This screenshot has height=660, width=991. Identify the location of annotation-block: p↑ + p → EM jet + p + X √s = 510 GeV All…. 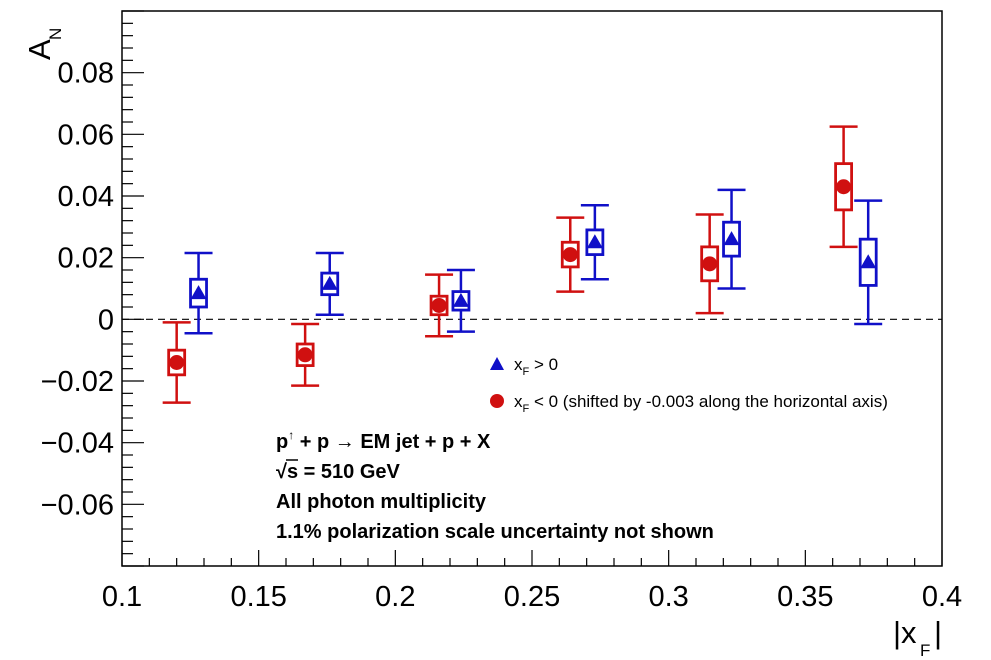
(495, 485).